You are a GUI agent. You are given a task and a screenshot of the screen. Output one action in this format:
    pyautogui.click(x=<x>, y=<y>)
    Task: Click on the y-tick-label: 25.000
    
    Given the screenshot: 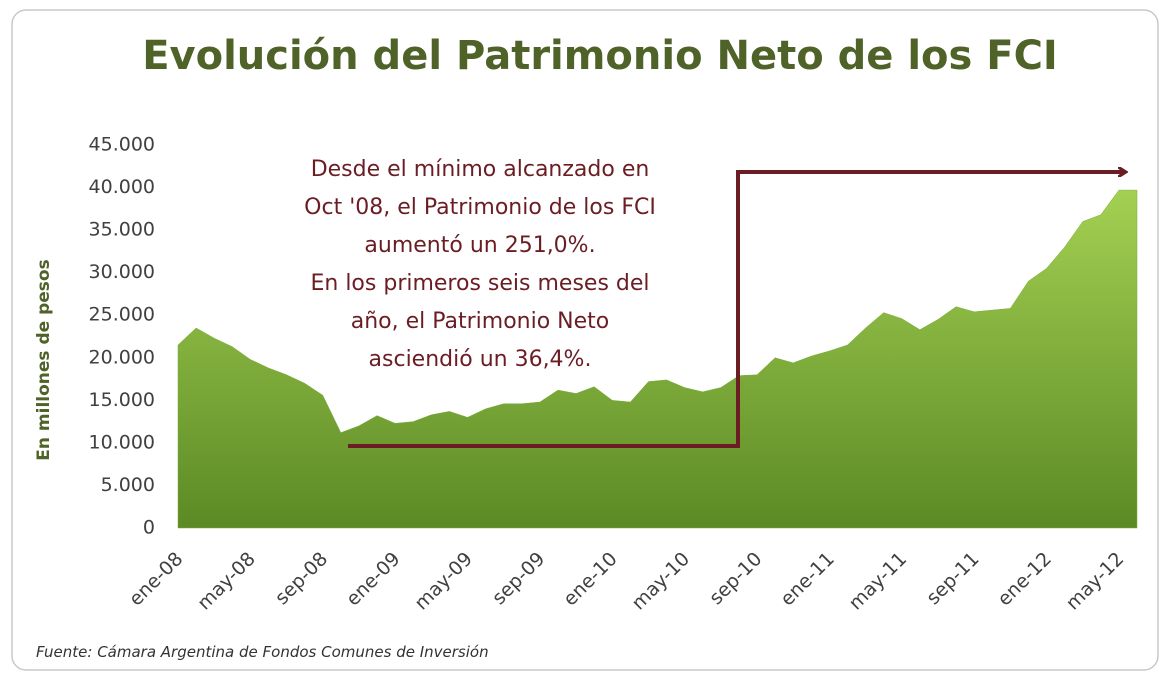 What is the action you would take?
    pyautogui.click(x=122, y=315)
    